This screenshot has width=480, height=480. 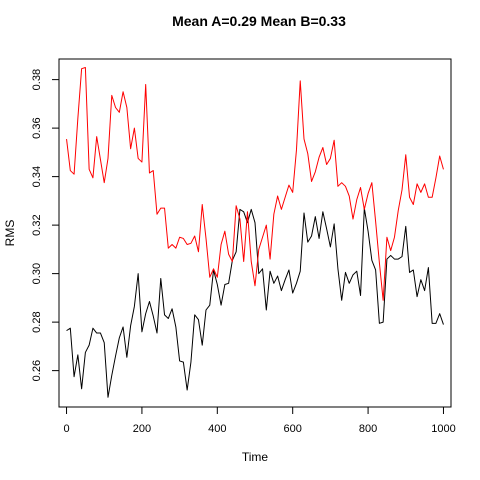 I want to click on x-axis-title: Time, so click(x=255, y=457).